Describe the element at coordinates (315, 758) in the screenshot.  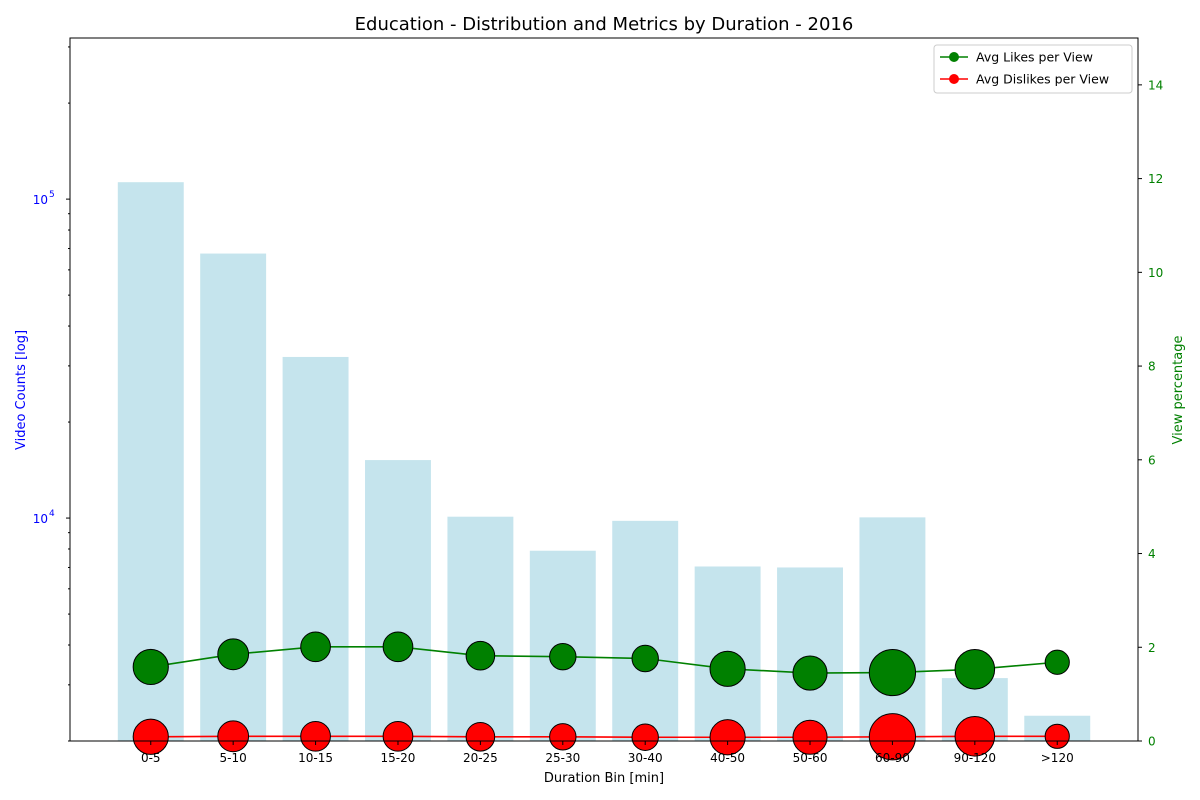
I see `x-tick-label: 10-15` at that location.